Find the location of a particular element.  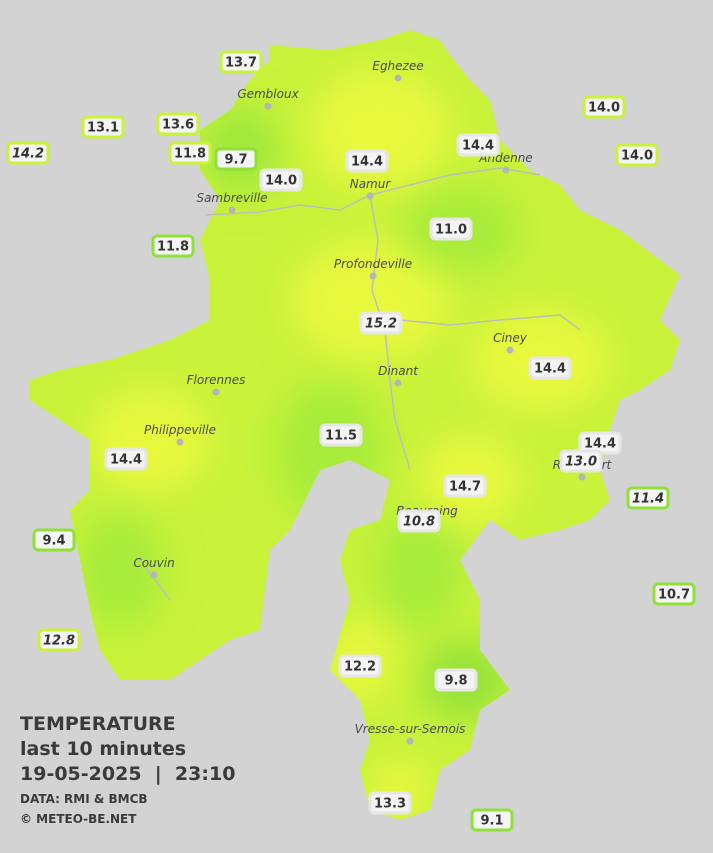

station-value: 12.8 is located at coordinates (59, 641).